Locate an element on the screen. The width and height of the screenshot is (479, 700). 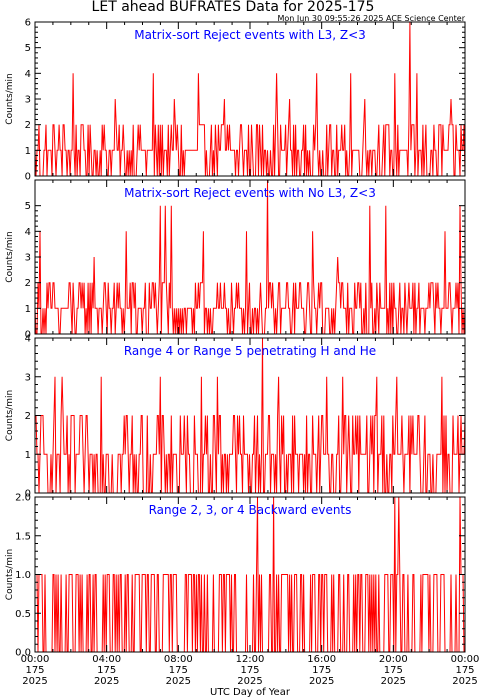
panel-title: Matrix-sort Reject events with L3, Z<3 is located at coordinates (250, 35).